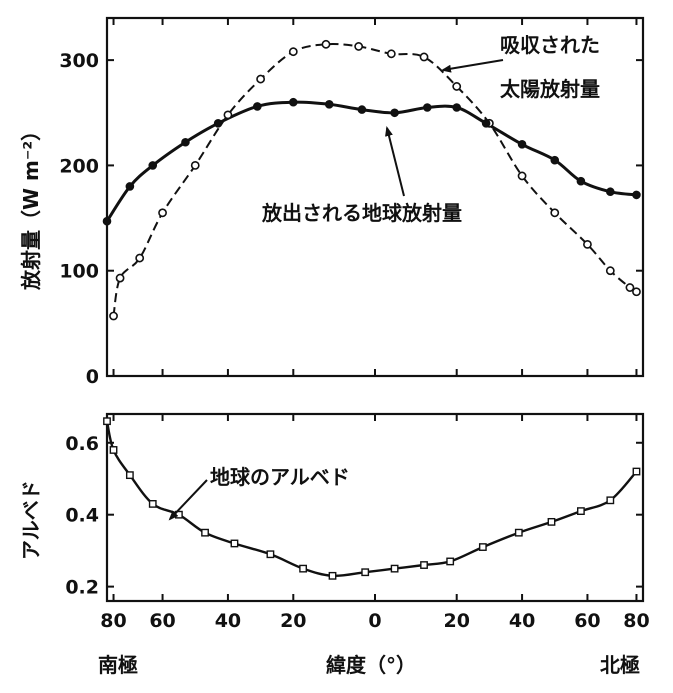 The image size is (673, 693). I want to click on albedo-y-tick-label: 0.6, so click(82, 444).